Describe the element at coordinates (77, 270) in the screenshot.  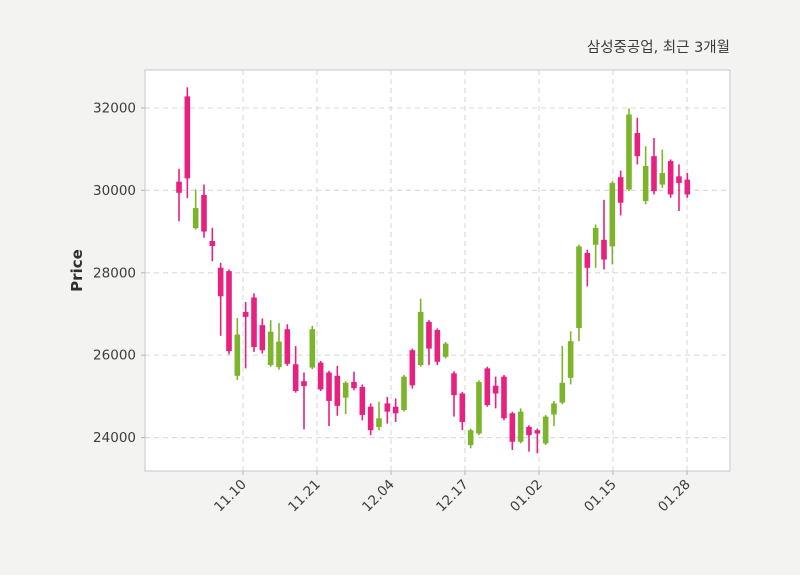
I see `y-axis-label: Price` at that location.